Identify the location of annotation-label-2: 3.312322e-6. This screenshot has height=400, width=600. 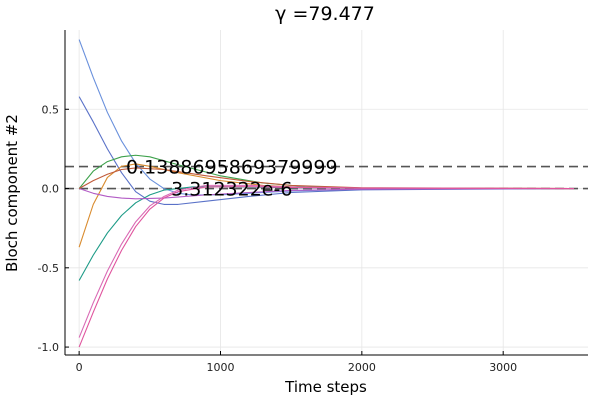
(231, 190).